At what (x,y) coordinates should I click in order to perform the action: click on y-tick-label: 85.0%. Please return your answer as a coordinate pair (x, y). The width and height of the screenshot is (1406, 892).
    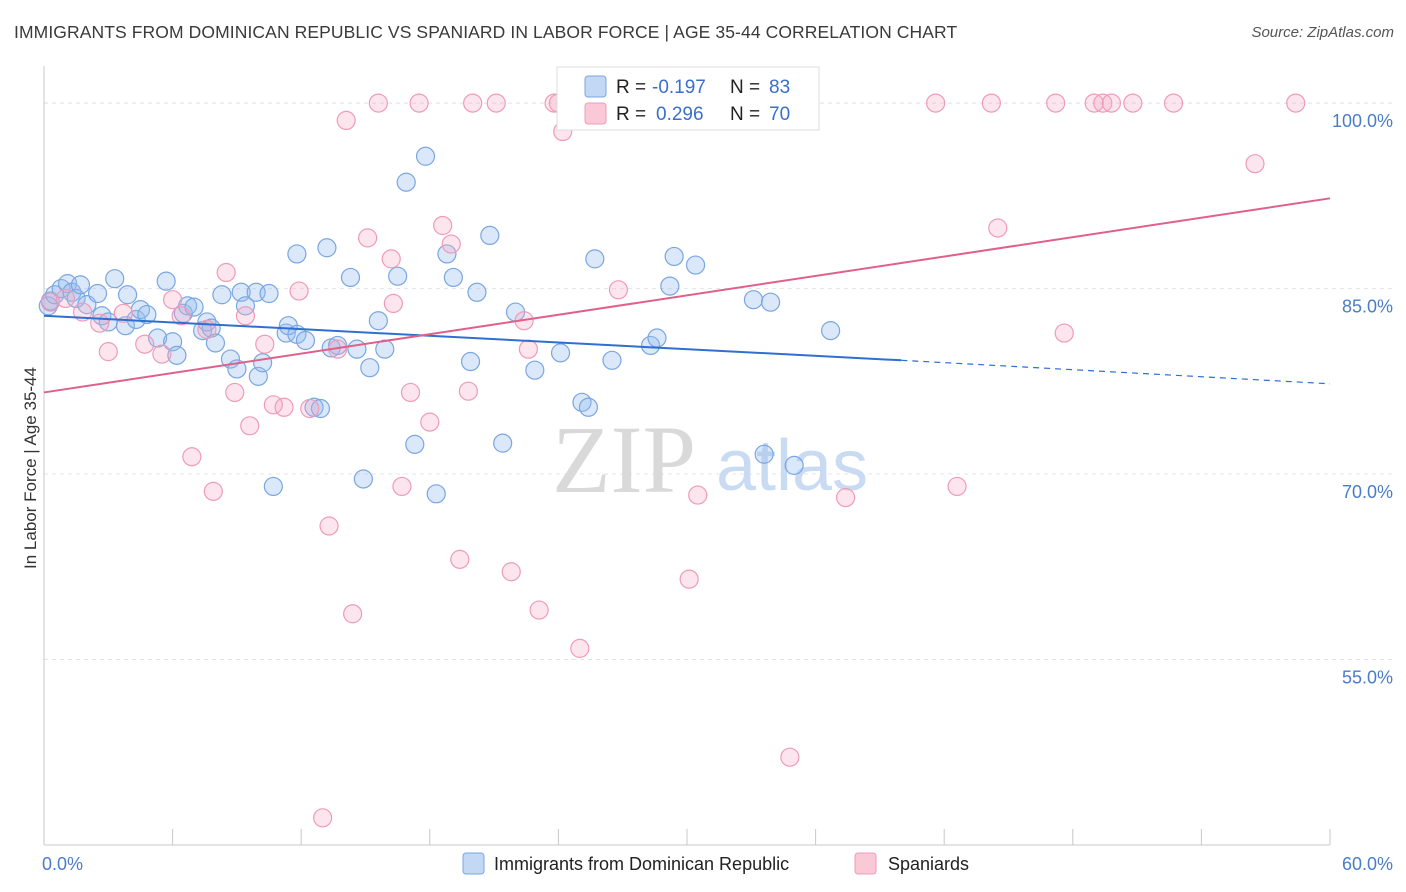
    Looking at the image, I should click on (1367, 307).